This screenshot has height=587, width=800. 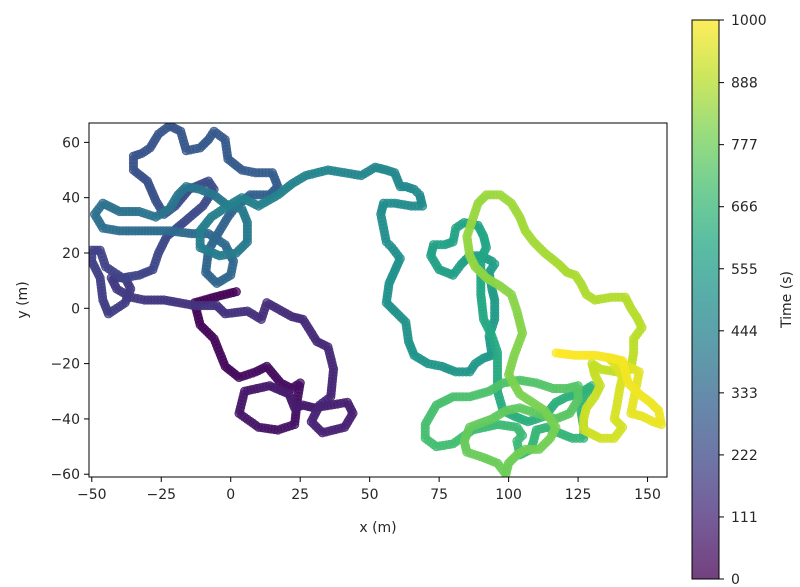 What do you see at coordinates (743, 300) in the screenshot?
I see `colorbar-ticks: 0 111 222 333 444 555 666 777 888 1000` at bounding box center [743, 300].